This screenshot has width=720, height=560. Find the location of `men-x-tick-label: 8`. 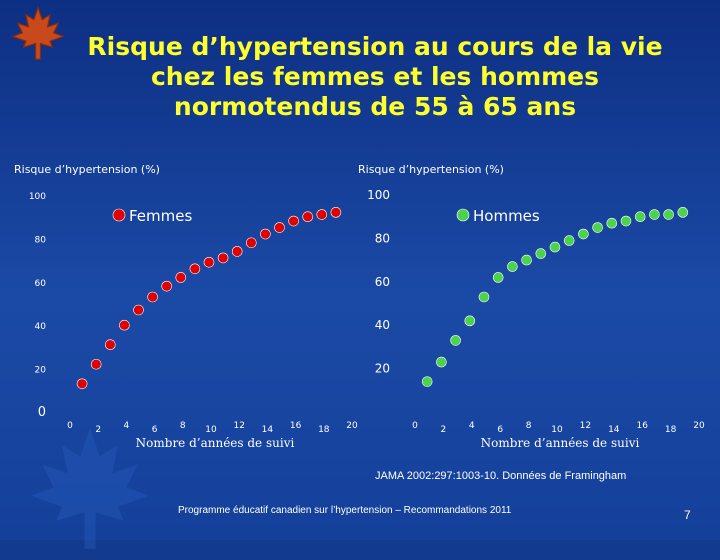

men-x-tick-label: 8 is located at coordinates (529, 426).